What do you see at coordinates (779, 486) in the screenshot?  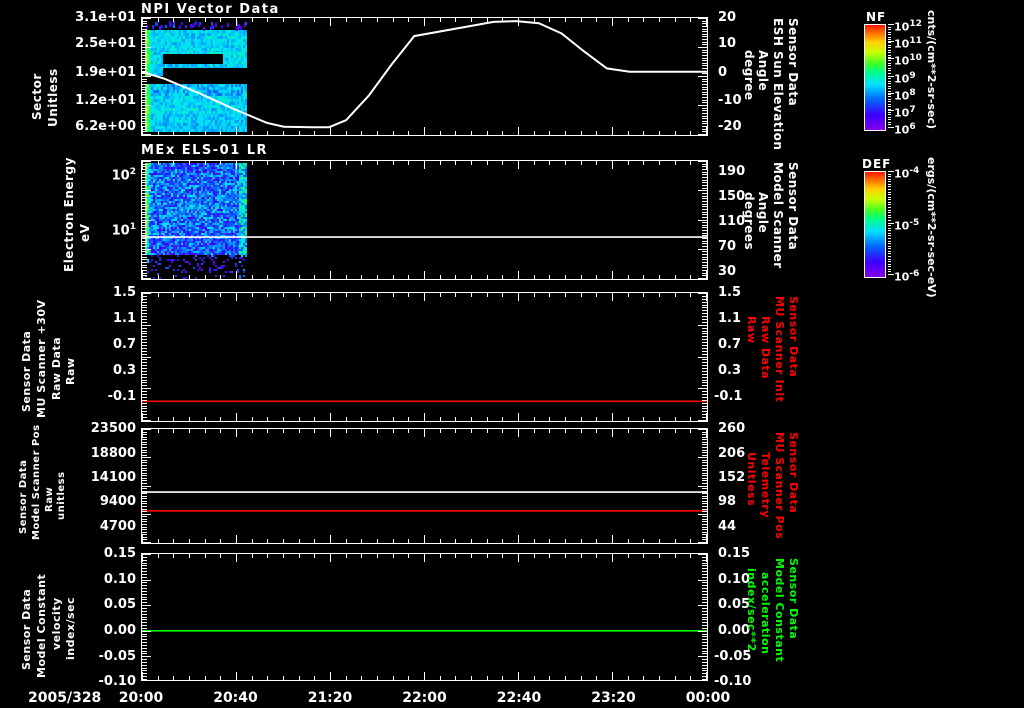 I see `panel-scanpos-right-title-2: MU Scanner Pos` at bounding box center [779, 486].